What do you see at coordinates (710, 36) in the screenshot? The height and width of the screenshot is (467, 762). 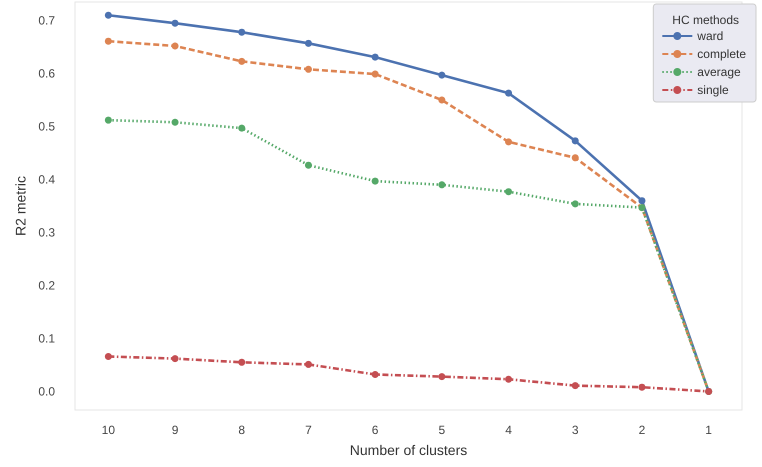 I see `legend-label: ward` at bounding box center [710, 36].